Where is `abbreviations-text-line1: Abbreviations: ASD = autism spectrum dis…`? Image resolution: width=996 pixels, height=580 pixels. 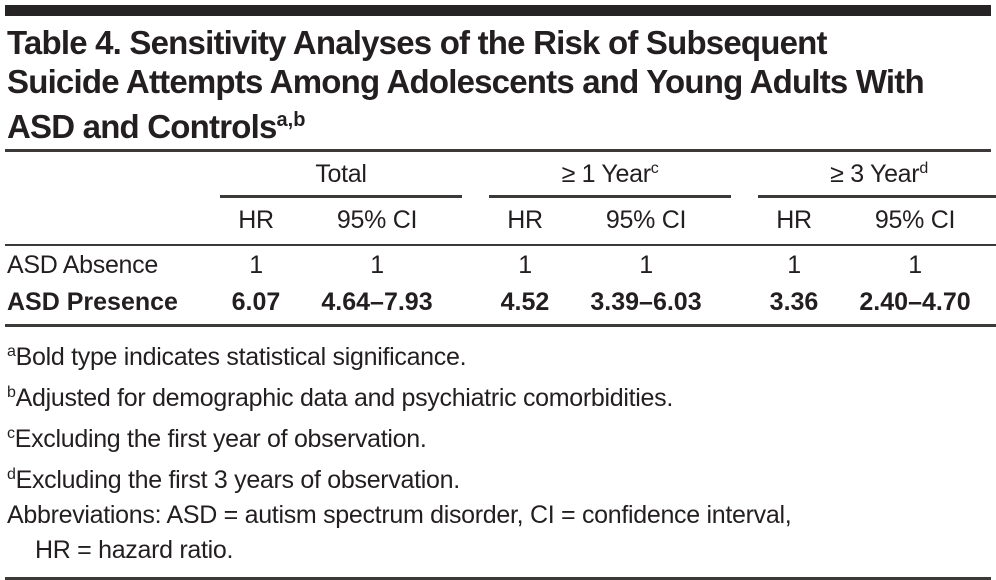
abbreviations-text-line1: Abbreviations: ASD = autism spectrum dis… is located at coordinates (399, 515).